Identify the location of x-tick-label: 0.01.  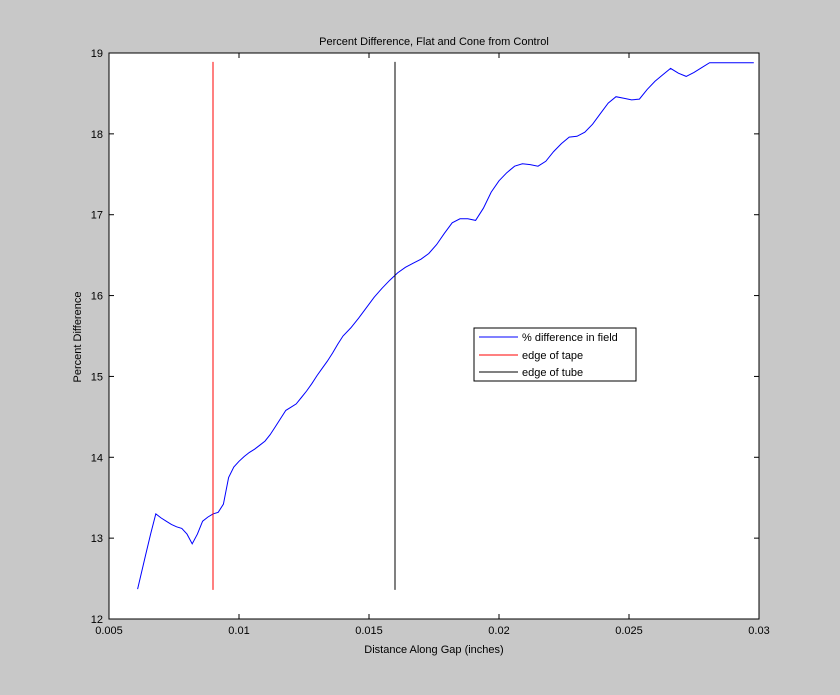
(238, 631).